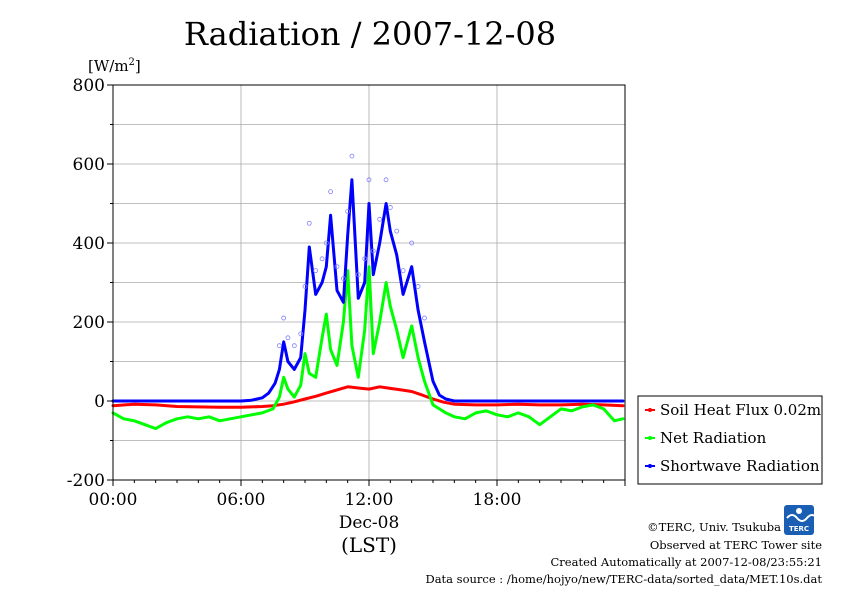  What do you see at coordinates (740, 466) in the screenshot?
I see `legend-label: Shortwave Radiation` at bounding box center [740, 466].